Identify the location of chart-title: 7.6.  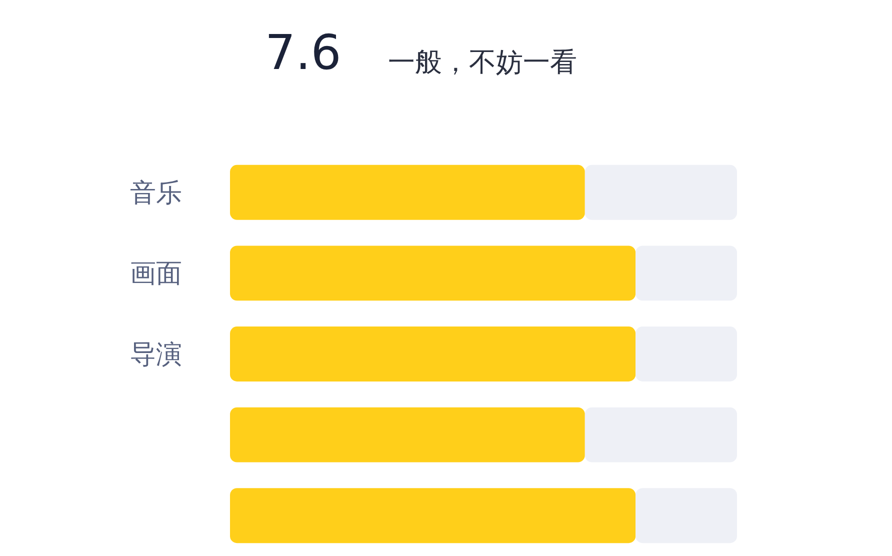
(303, 53).